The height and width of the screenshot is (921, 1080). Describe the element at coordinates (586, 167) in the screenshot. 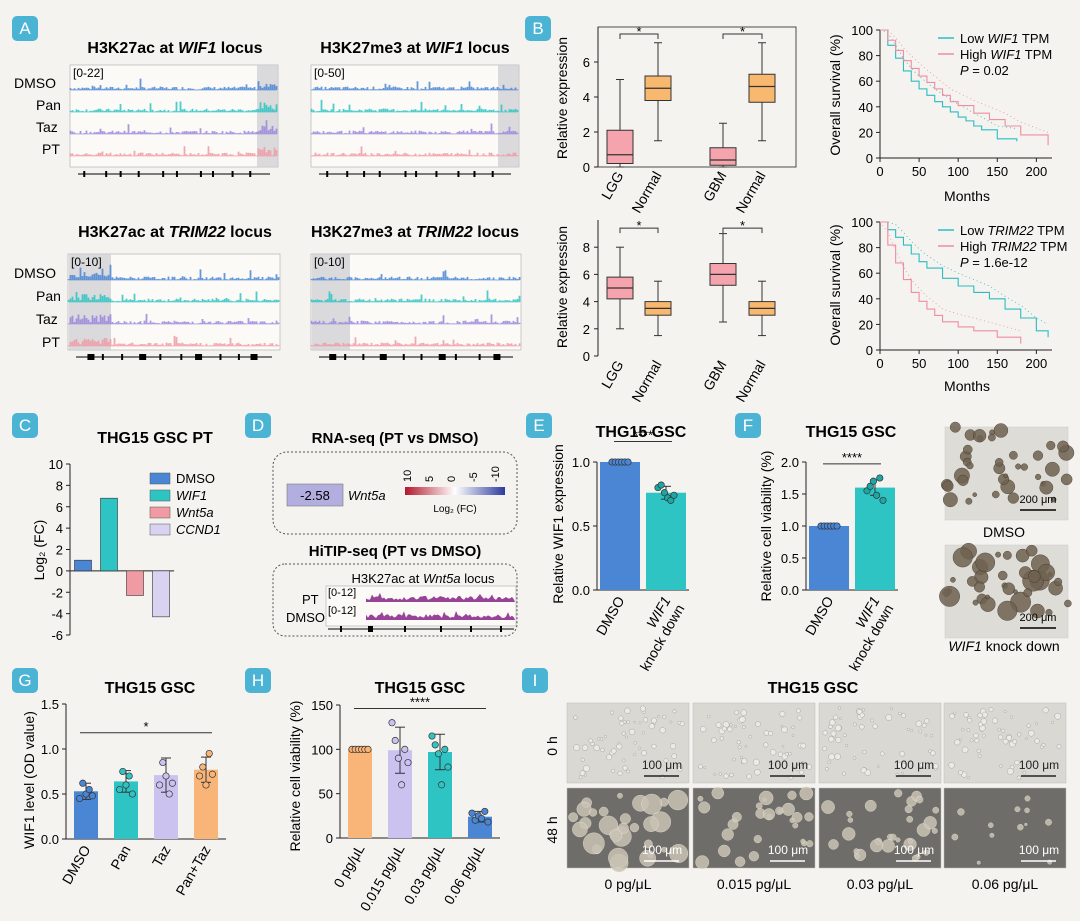

I see `b-tick-label: 0` at that location.